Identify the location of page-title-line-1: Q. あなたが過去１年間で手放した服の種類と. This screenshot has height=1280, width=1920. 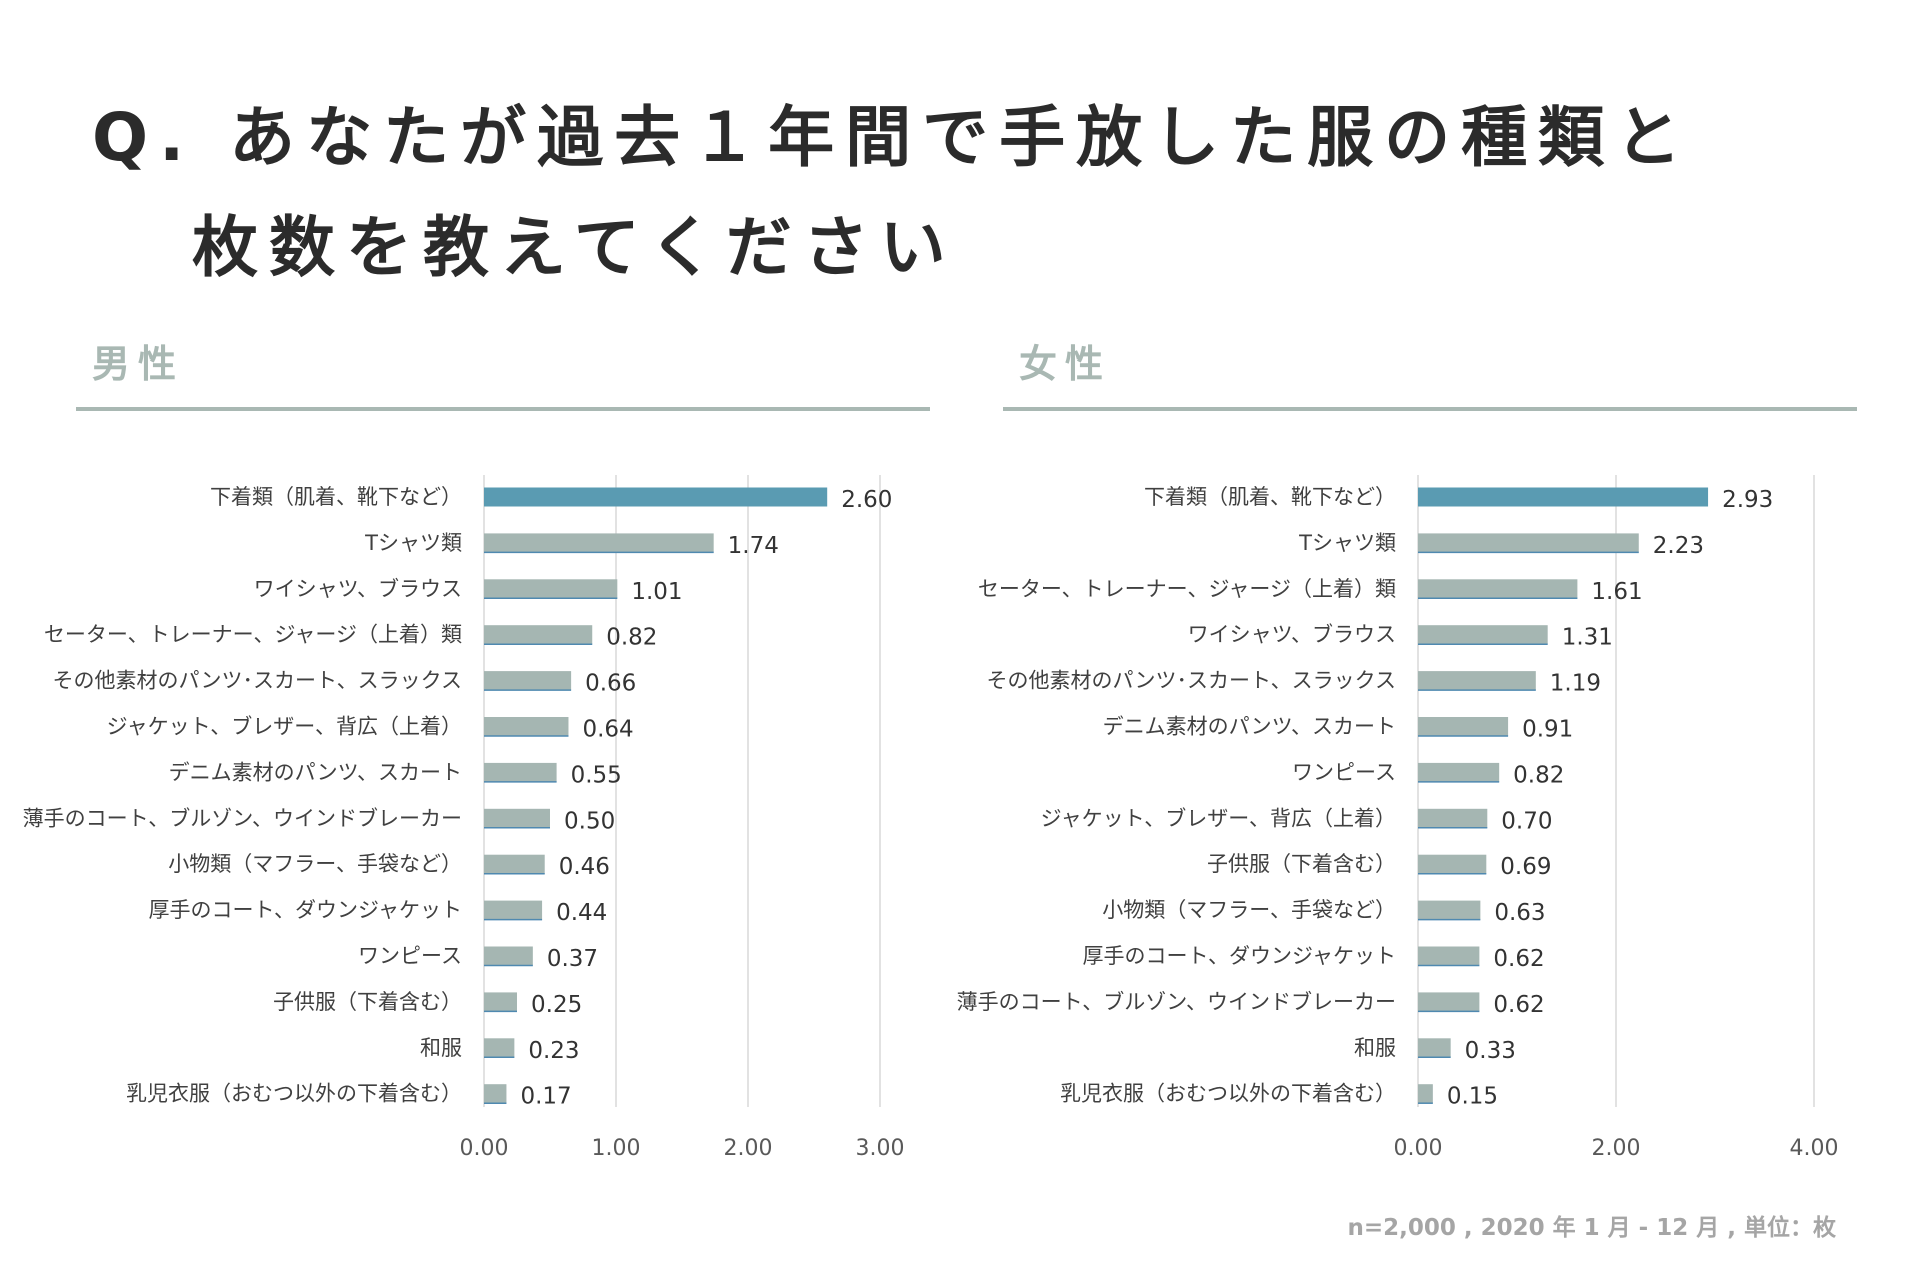
(892, 137).